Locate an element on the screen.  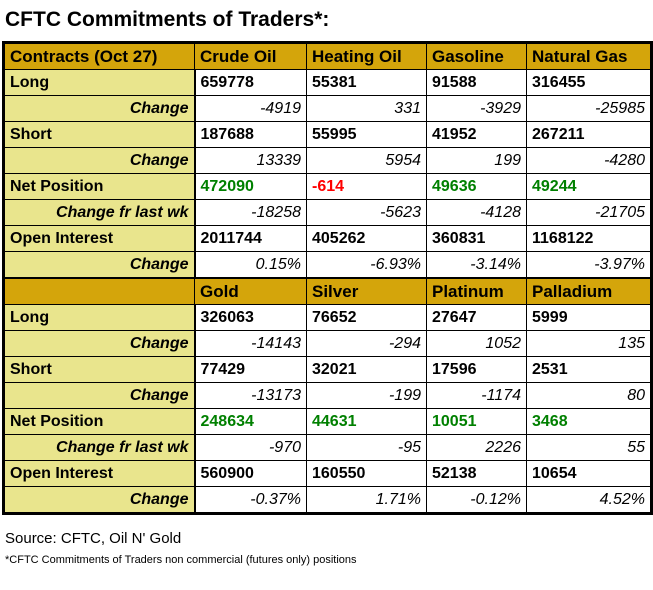
data-cell: -6.93% is located at coordinates (366, 265).